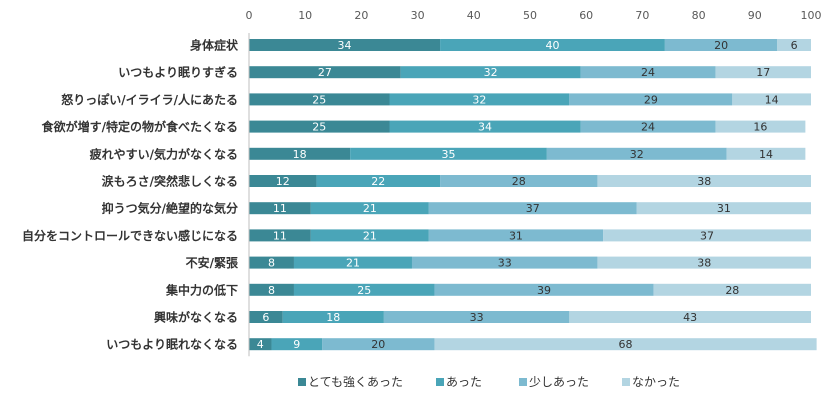 Image resolution: width=834 pixels, height=404 pixels. I want to click on data-label: 22, so click(378, 181).